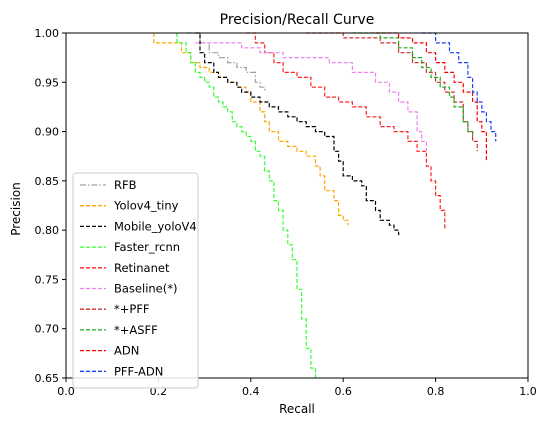  I want to click on y-axis-label: Precision, so click(16, 209).